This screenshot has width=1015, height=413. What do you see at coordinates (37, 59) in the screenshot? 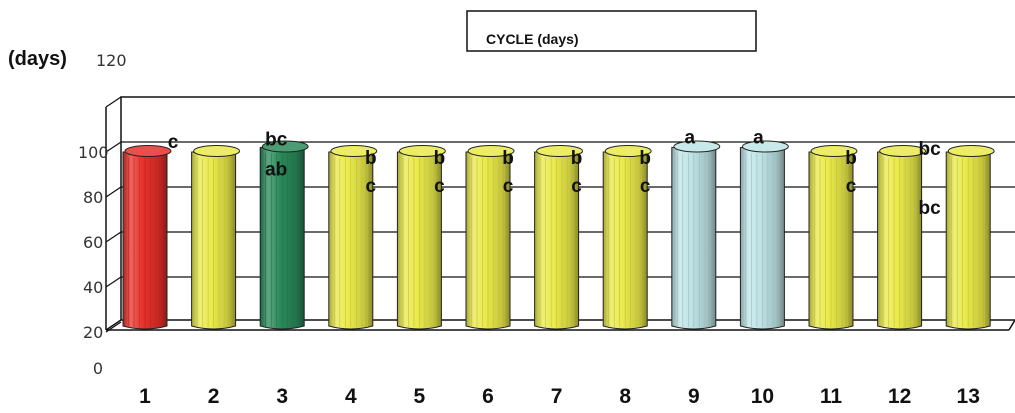
I see `y-axis-label: (days)` at bounding box center [37, 59].